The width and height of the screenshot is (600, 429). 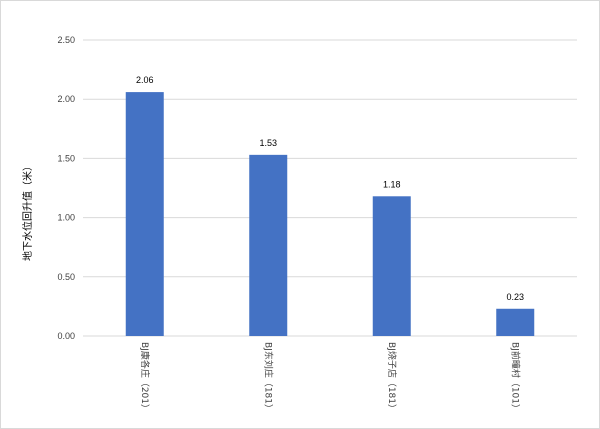 What do you see at coordinates (515, 297) in the screenshot?
I see `bar-value-label: 0.23` at bounding box center [515, 297].